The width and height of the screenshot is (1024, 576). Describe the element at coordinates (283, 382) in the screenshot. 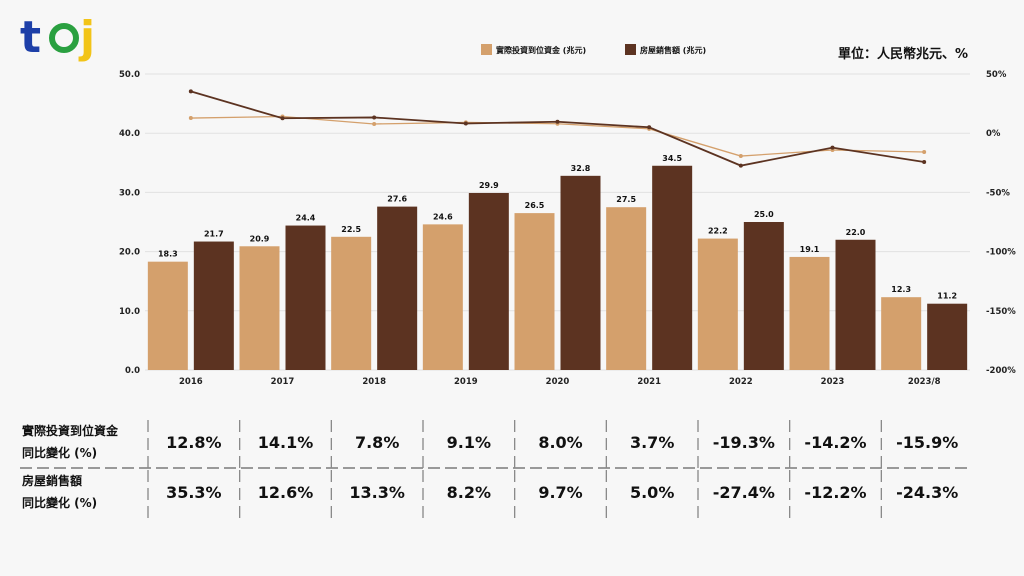

I see `x-tick-label: 2017` at that location.